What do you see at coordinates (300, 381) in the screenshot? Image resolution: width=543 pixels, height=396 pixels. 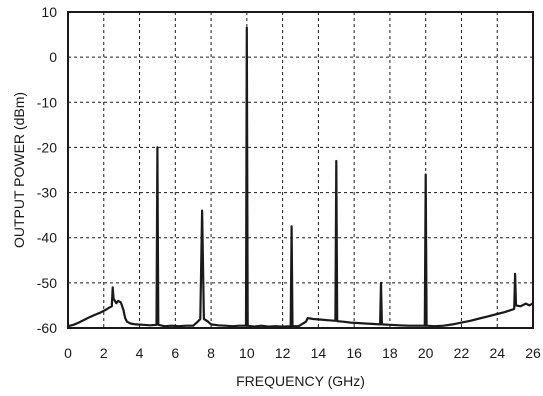 I see `x-axis-label: FREQUENCY (GHz)` at bounding box center [300, 381].